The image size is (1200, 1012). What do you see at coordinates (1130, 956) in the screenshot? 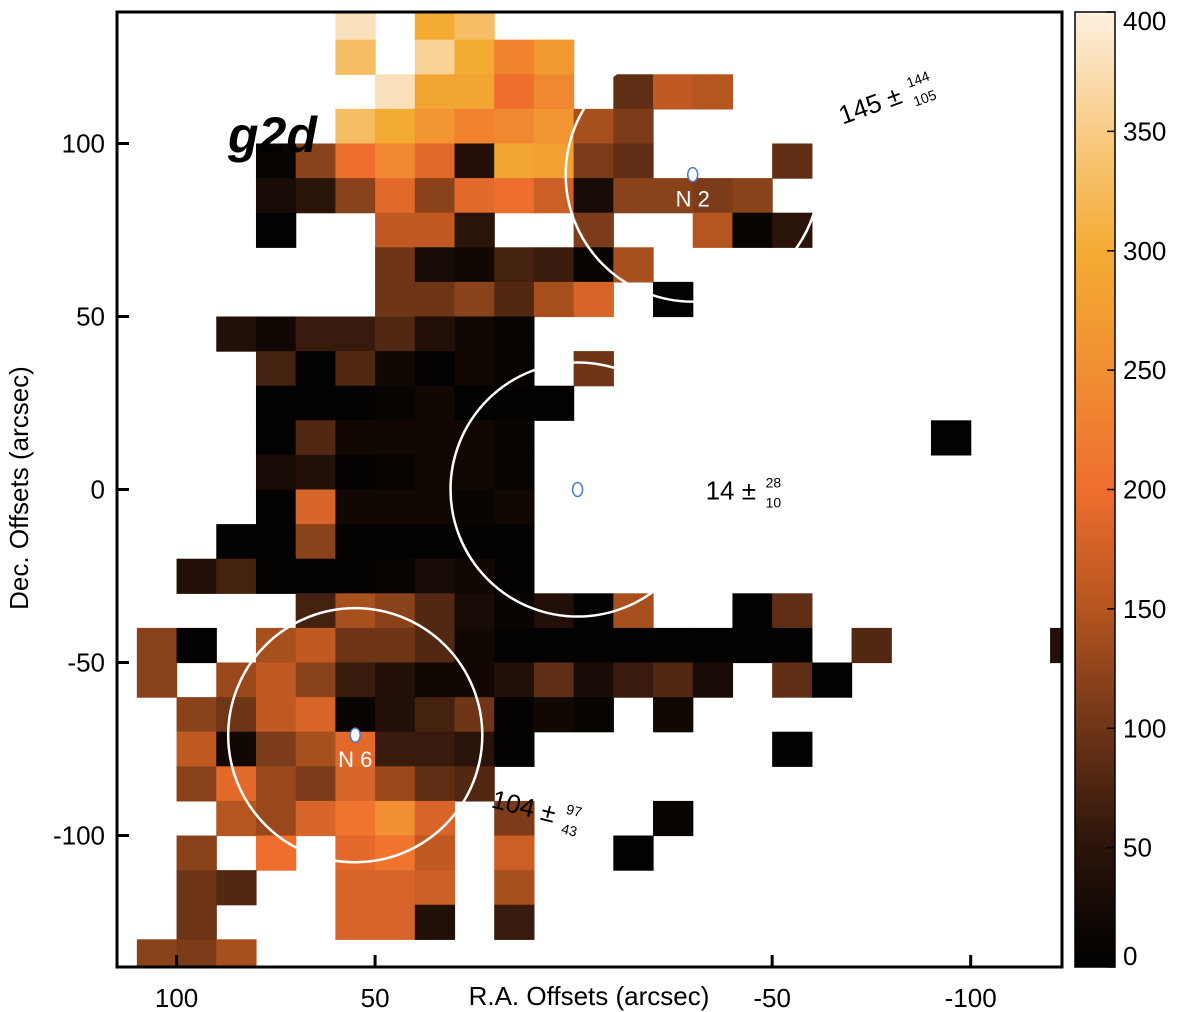
I see `colorbar-tick-label: 0` at bounding box center [1130, 956].